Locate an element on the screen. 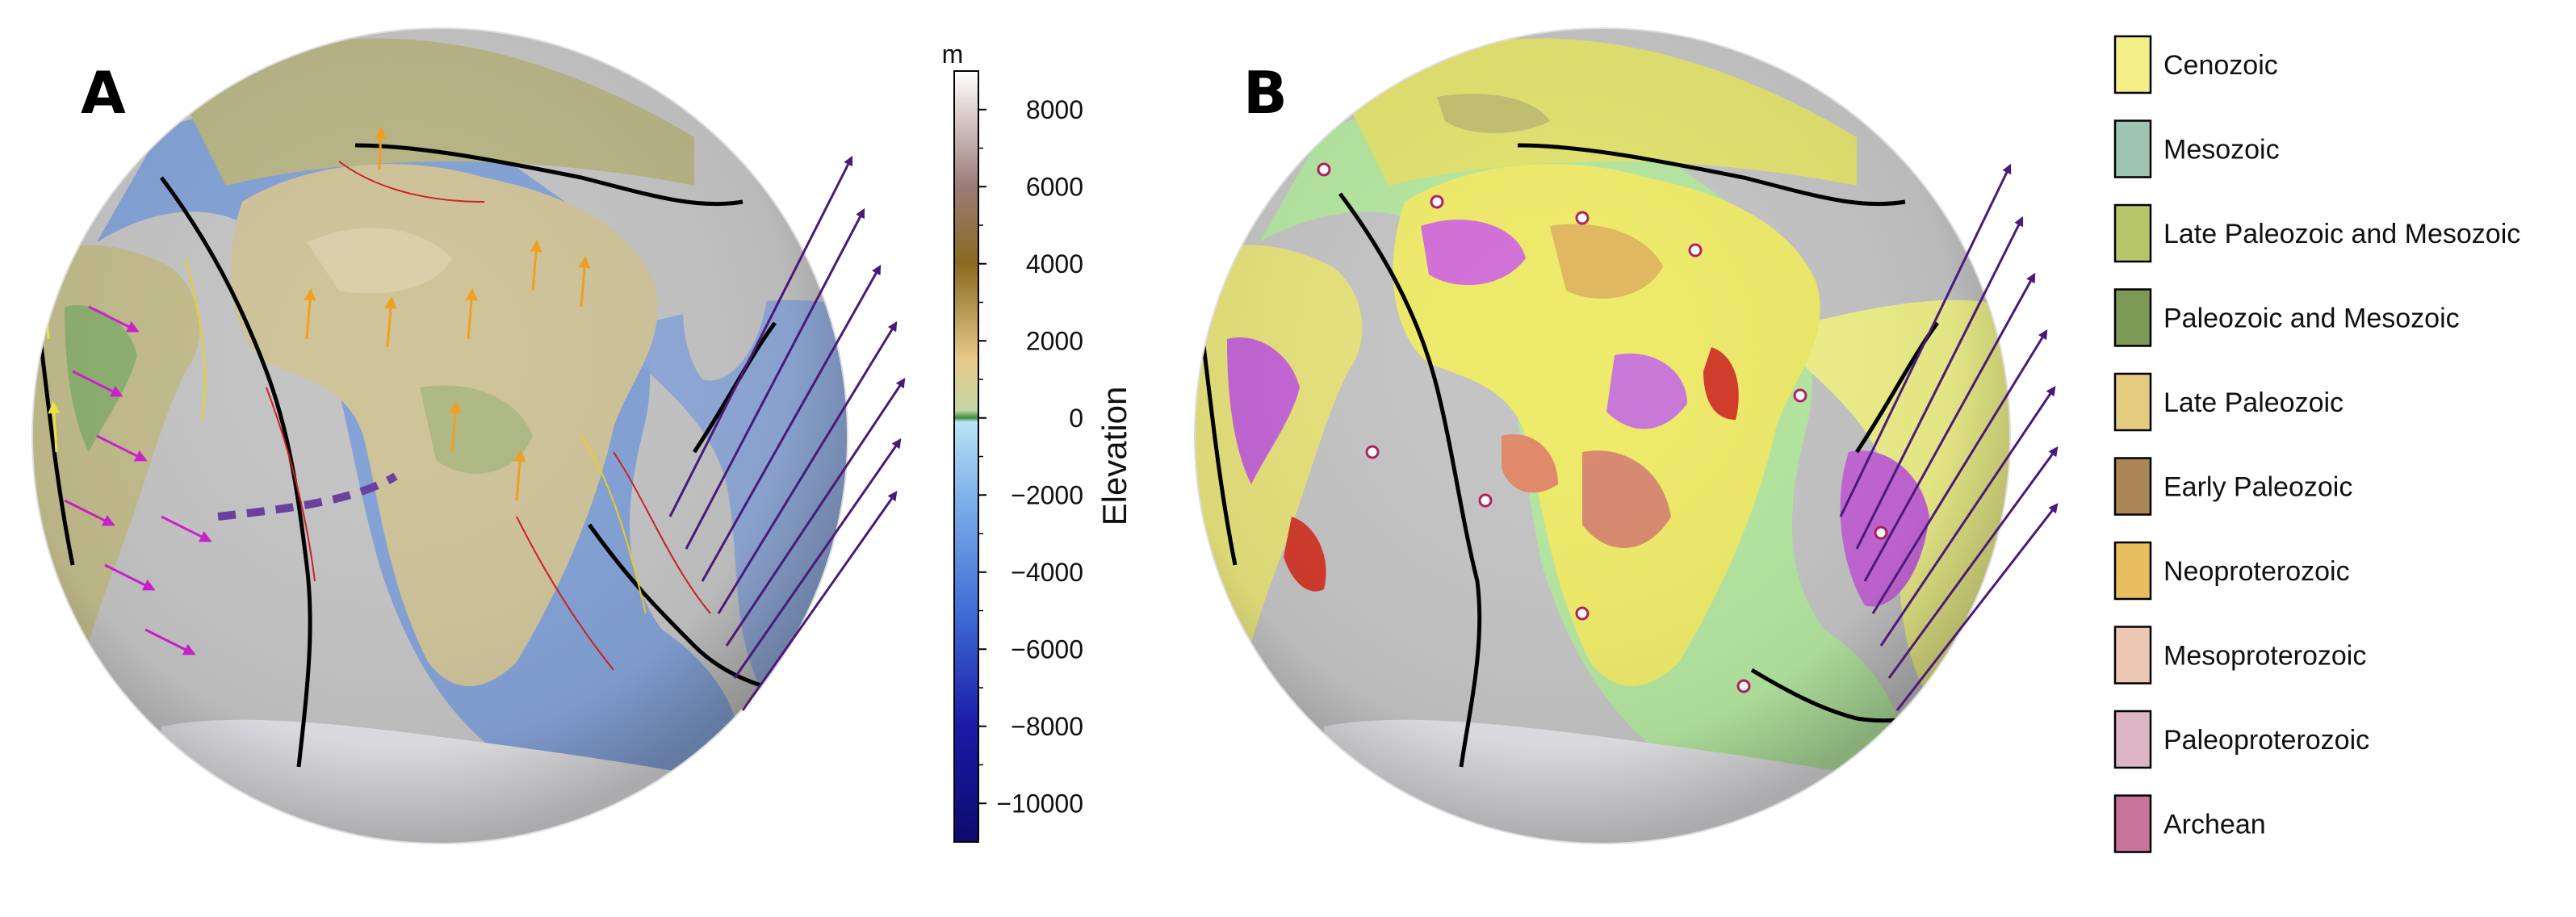  panel-b-label: B is located at coordinates (1265, 93).